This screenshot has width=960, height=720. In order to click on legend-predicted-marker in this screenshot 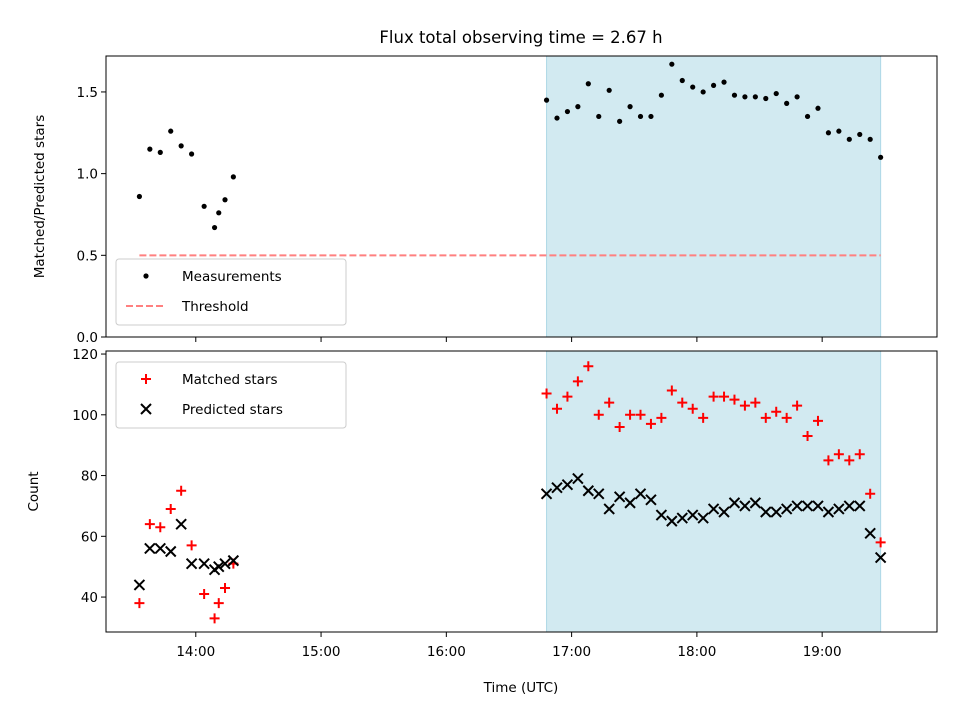, I will do `click(146, 409)`.